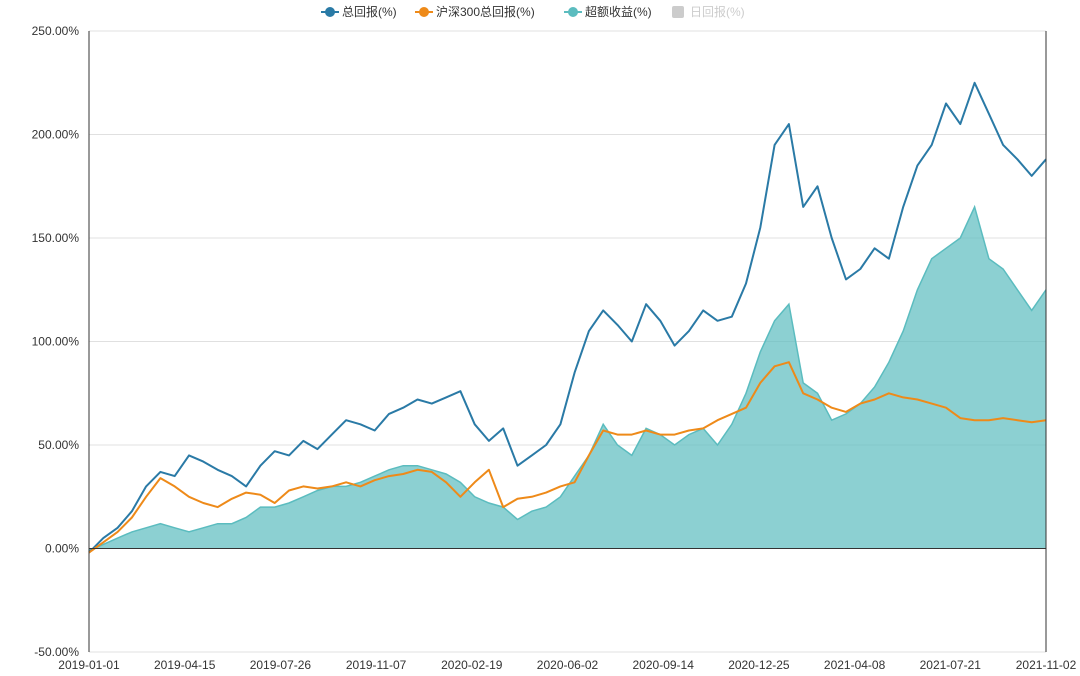  I want to click on x-tick-label: 2020-09-14, so click(664, 665).